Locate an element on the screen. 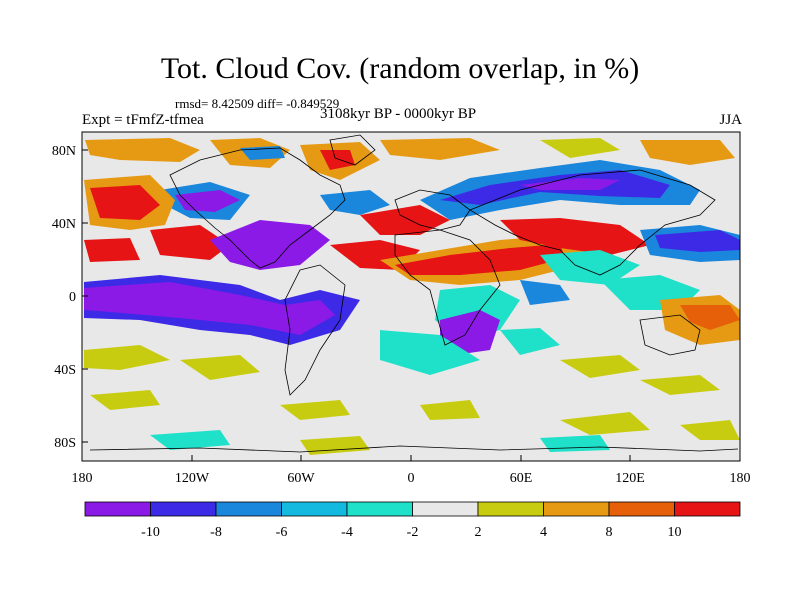 The height and width of the screenshot is (600, 800). colorbar-label: -6 is located at coordinates (282, 532).